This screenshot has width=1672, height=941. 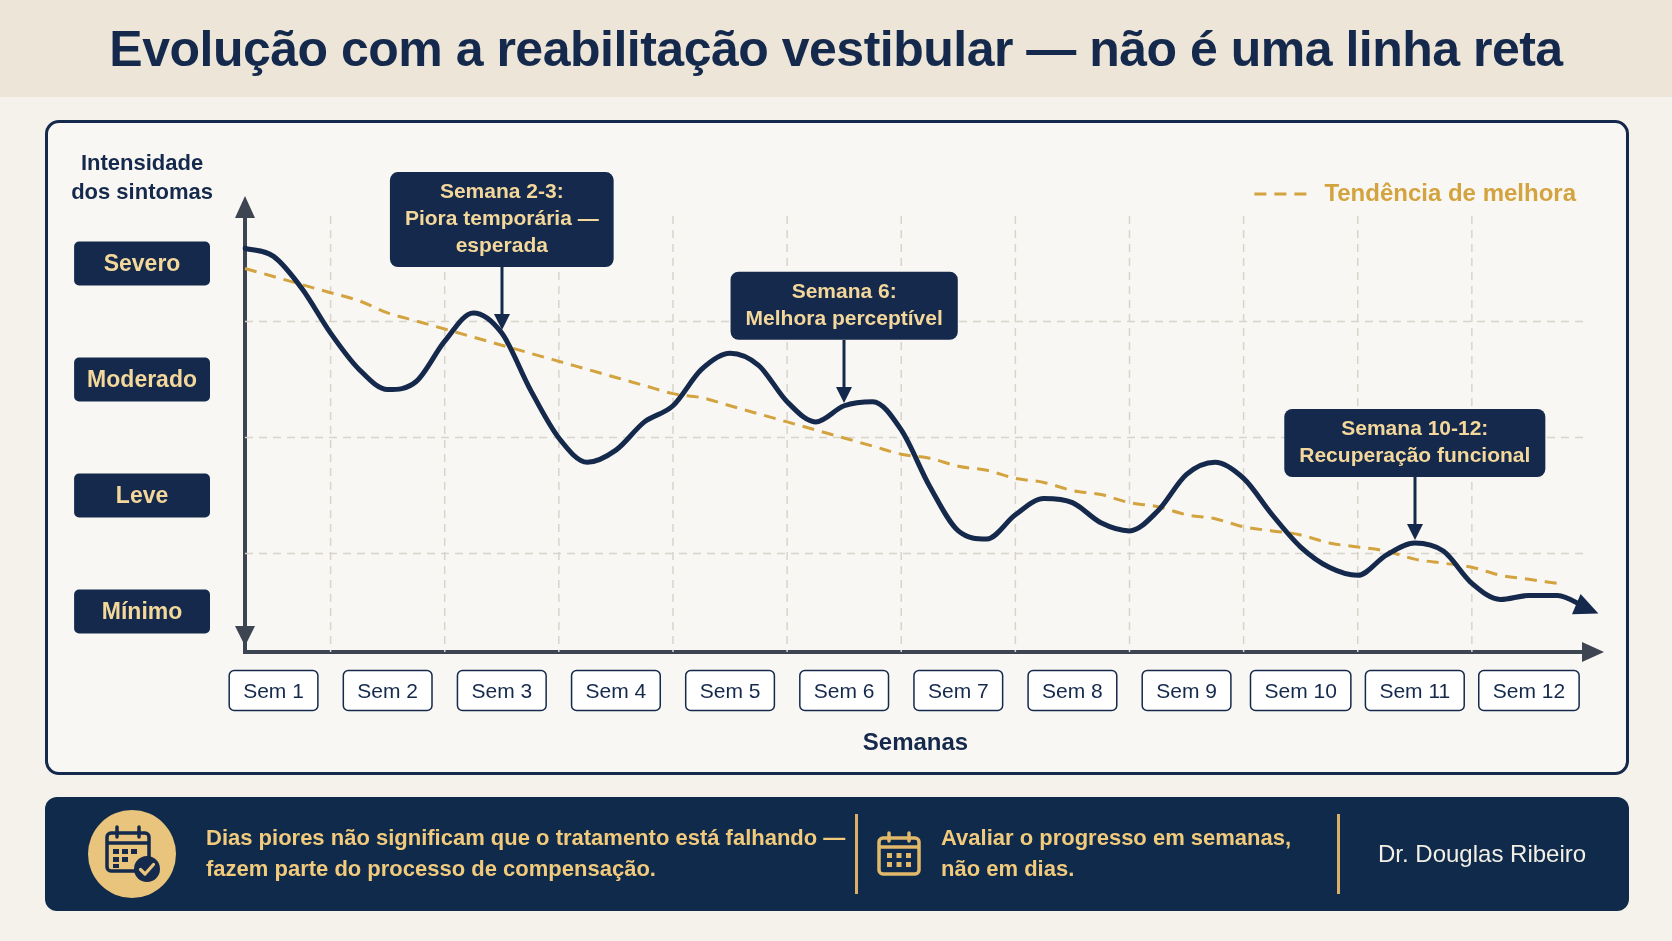 What do you see at coordinates (616, 691) in the screenshot?
I see `x-tick-label: Sem 4` at bounding box center [616, 691].